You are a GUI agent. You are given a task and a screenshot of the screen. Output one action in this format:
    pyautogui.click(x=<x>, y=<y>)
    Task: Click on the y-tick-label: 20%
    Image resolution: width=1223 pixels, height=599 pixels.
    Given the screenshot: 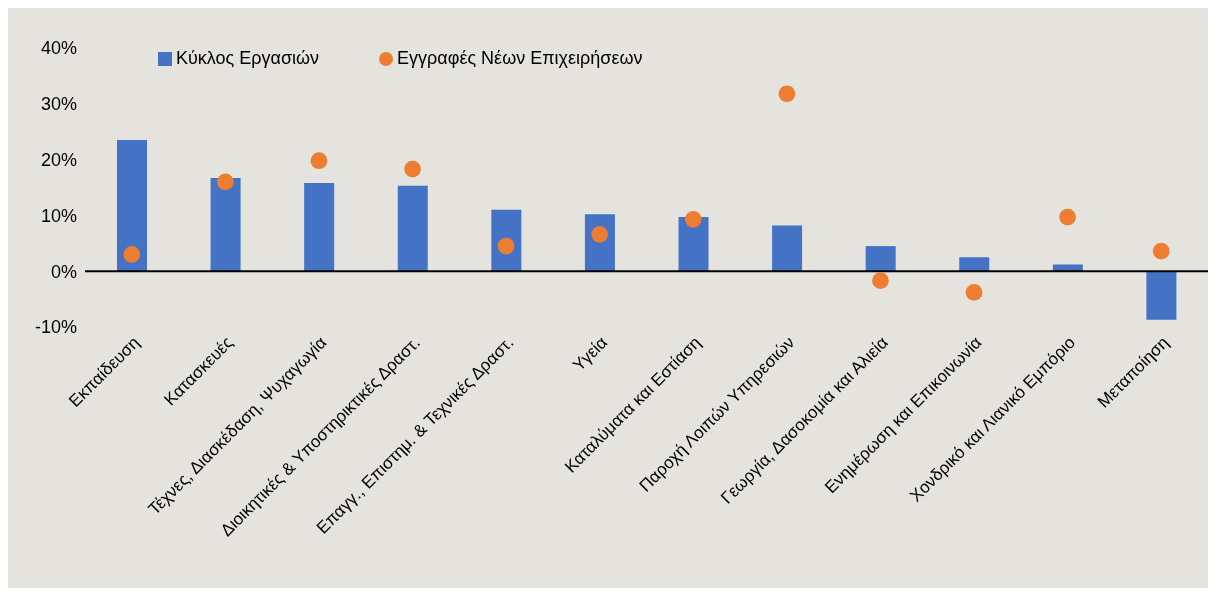 What is the action you would take?
    pyautogui.click(x=58, y=159)
    